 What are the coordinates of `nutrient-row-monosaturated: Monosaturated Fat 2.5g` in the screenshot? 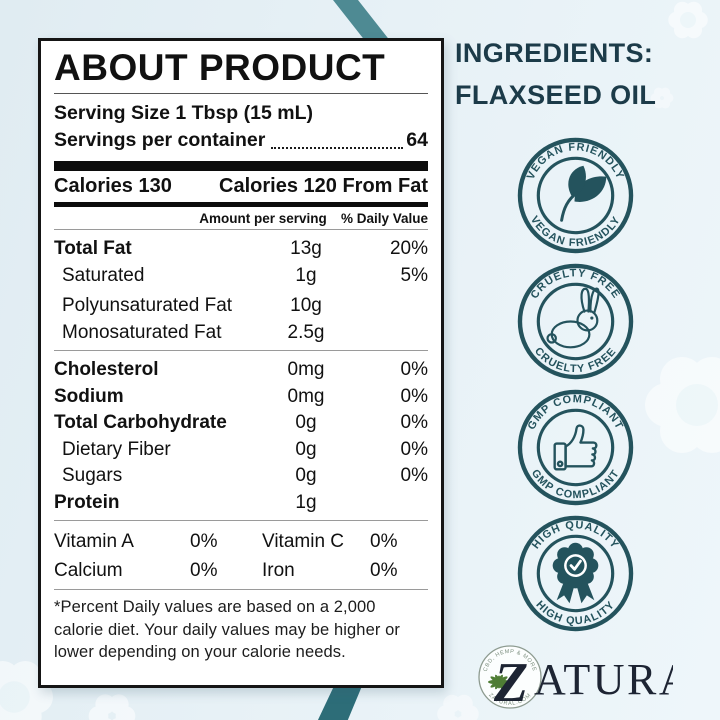 It's located at (241, 333).